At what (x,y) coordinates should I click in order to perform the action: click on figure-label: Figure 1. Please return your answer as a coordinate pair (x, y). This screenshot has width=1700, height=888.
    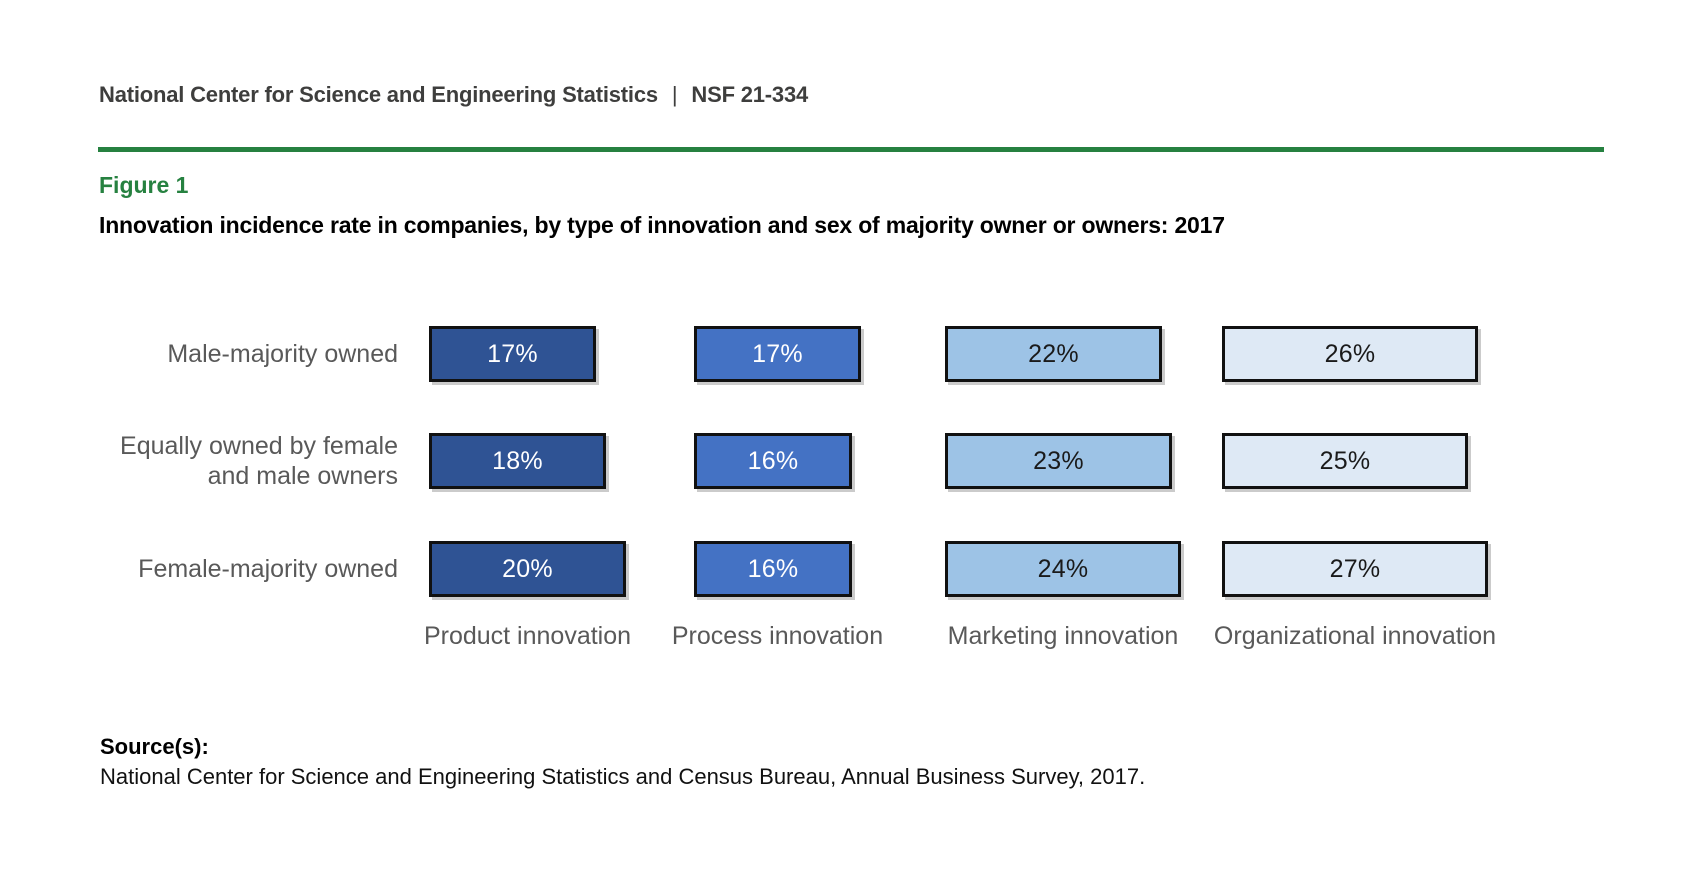
    Looking at the image, I should click on (144, 185).